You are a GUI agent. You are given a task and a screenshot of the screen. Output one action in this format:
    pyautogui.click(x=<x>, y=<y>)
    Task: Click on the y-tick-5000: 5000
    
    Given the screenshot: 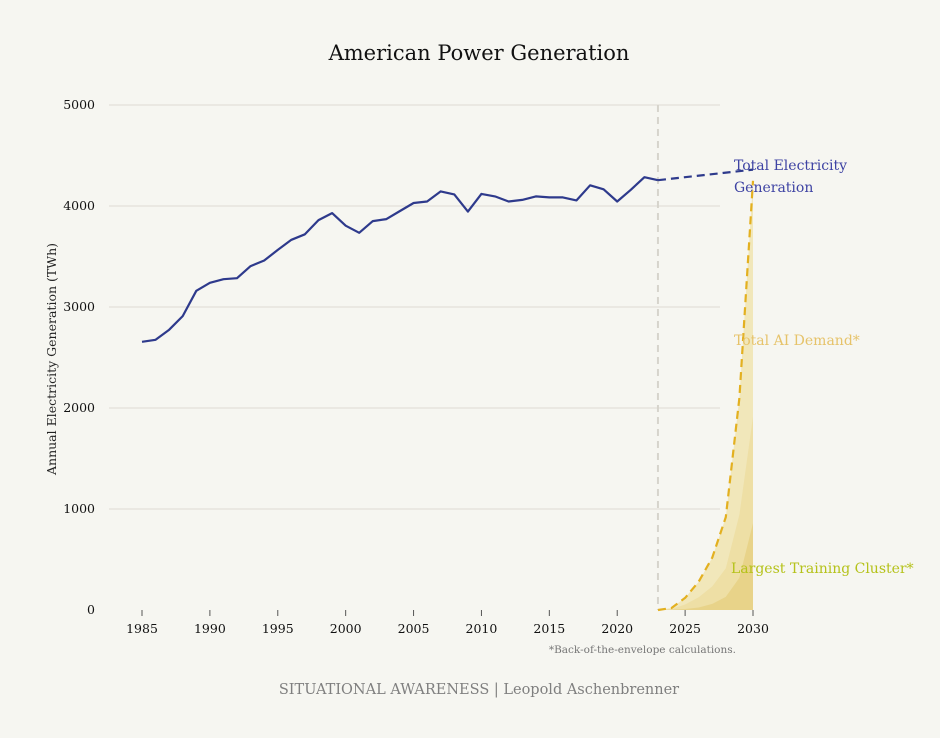 What is the action you would take?
    pyautogui.click(x=79, y=104)
    